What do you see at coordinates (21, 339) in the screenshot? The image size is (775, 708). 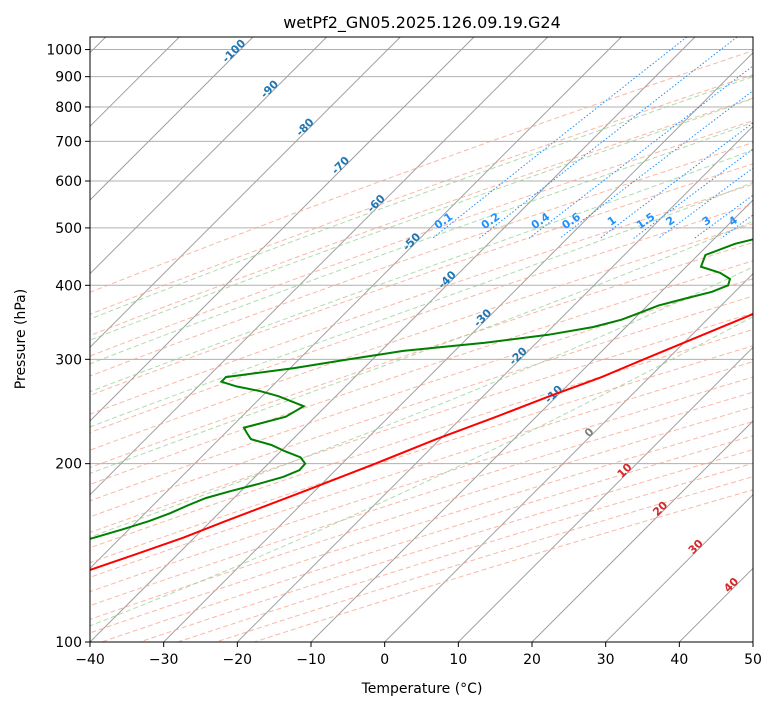 I see `y-axis-label: Pressure (hPa)` at bounding box center [21, 339].